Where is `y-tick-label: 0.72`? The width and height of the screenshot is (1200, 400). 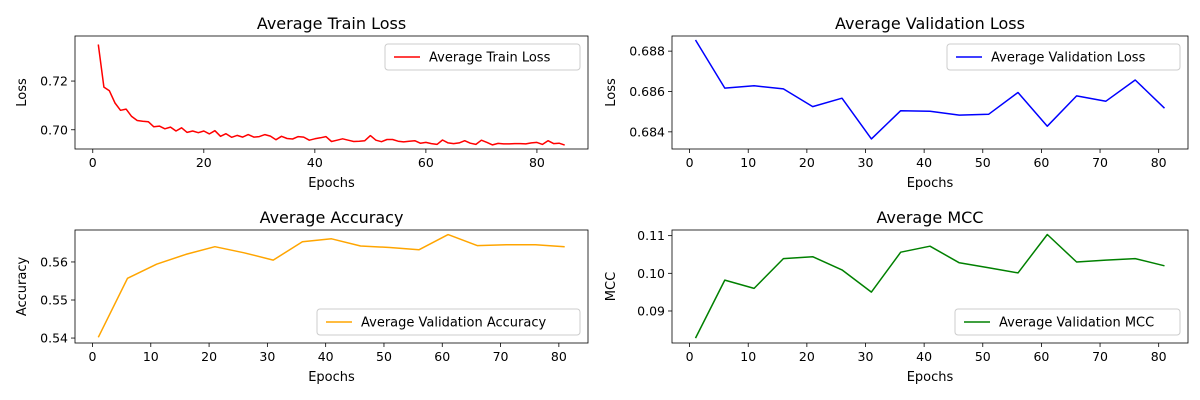 y-tick-label: 0.72 is located at coordinates (54, 81).